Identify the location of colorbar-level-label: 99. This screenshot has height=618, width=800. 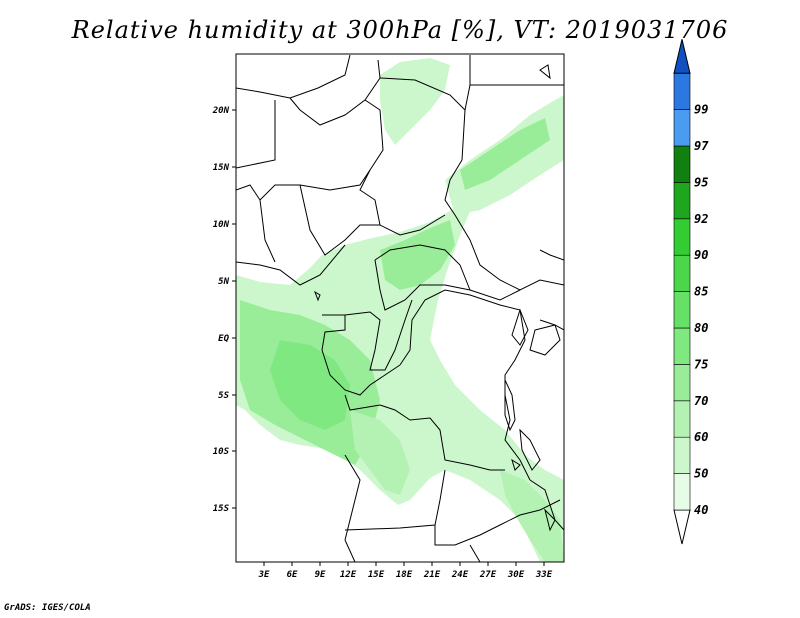
(701, 110).